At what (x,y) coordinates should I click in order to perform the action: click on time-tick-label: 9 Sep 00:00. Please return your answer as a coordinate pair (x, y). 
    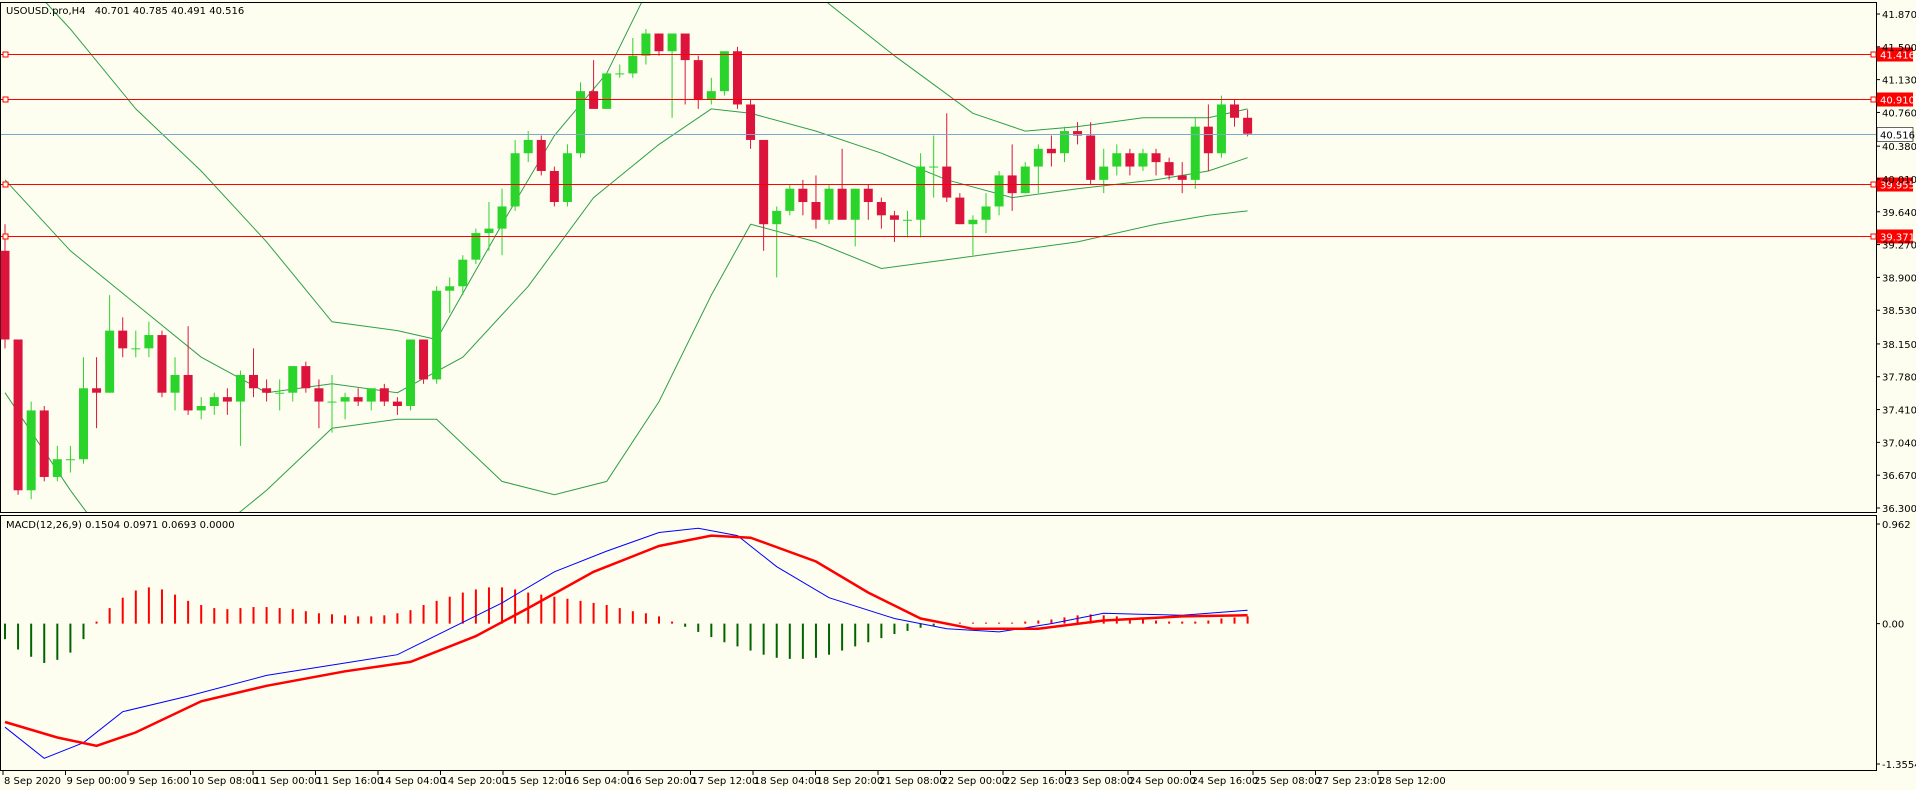
    Looking at the image, I should click on (97, 781).